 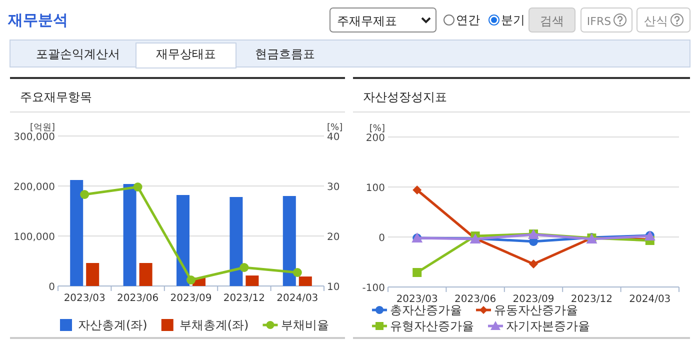 What do you see at coordinates (333, 237) in the screenshot?
I see `y2-tick-label: 20` at bounding box center [333, 237].